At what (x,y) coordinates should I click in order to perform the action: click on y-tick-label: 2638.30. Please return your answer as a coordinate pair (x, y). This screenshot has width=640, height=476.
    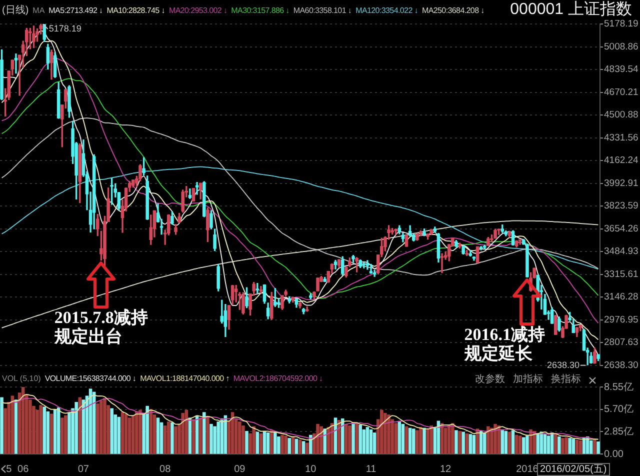
    Looking at the image, I should click on (621, 365).